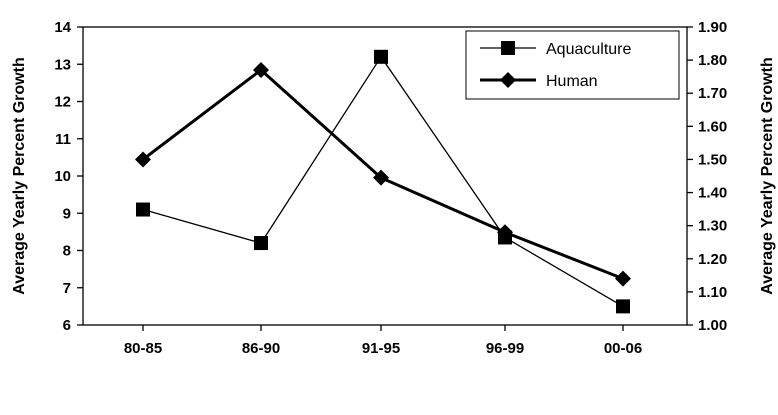 This screenshot has width=778, height=415. What do you see at coordinates (67, 251) in the screenshot?
I see `left-y-tick-label: 8` at bounding box center [67, 251].